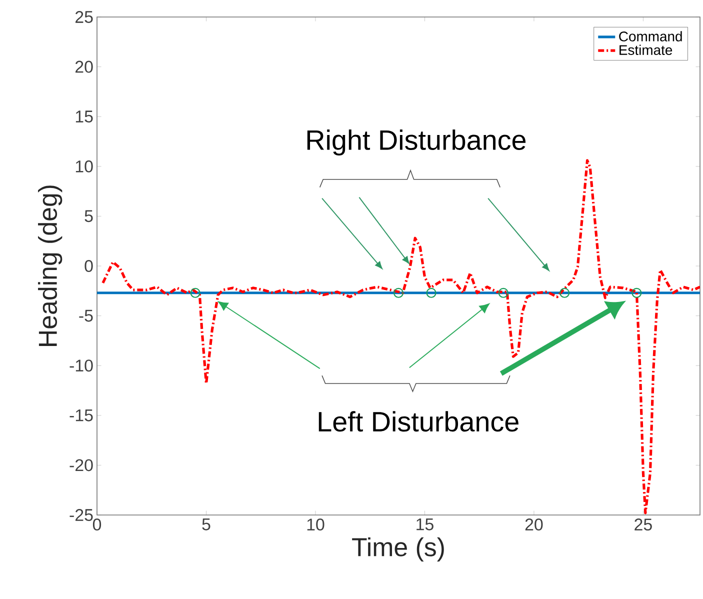 The width and height of the screenshot is (703, 599). Describe the element at coordinates (81, 465) in the screenshot. I see `y-tick-label: -20` at that location.